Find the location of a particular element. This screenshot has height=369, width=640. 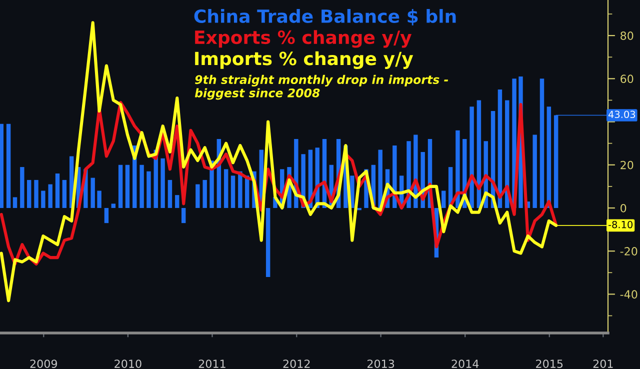

data-label: 43.03 is located at coordinates (622, 114).